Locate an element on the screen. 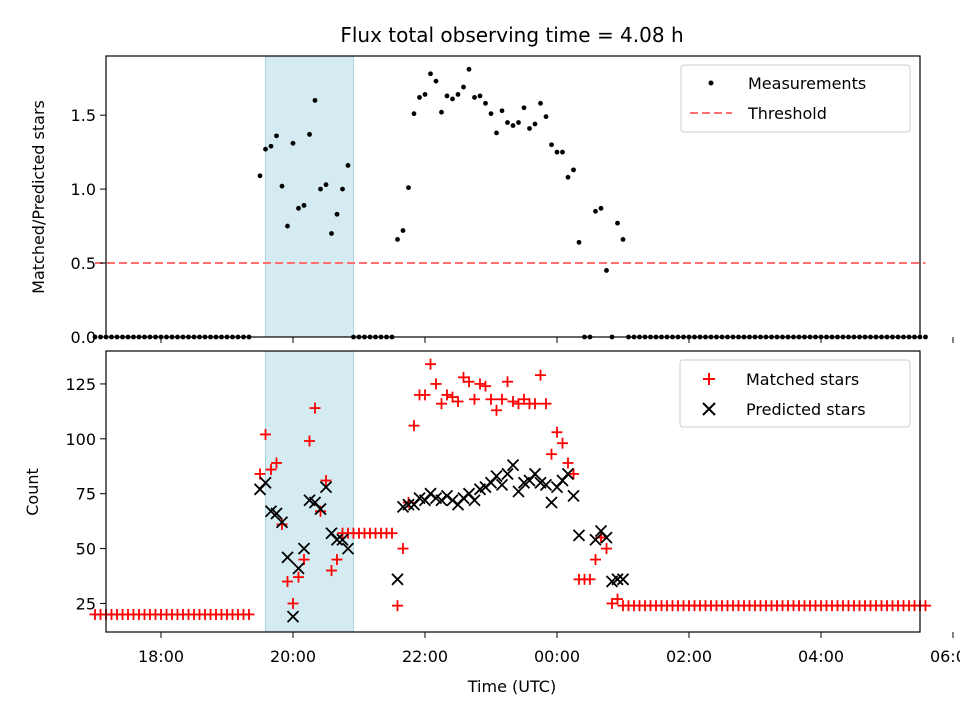  count-y-ticks: 25 50 75 100 125 is located at coordinates (85, 494).